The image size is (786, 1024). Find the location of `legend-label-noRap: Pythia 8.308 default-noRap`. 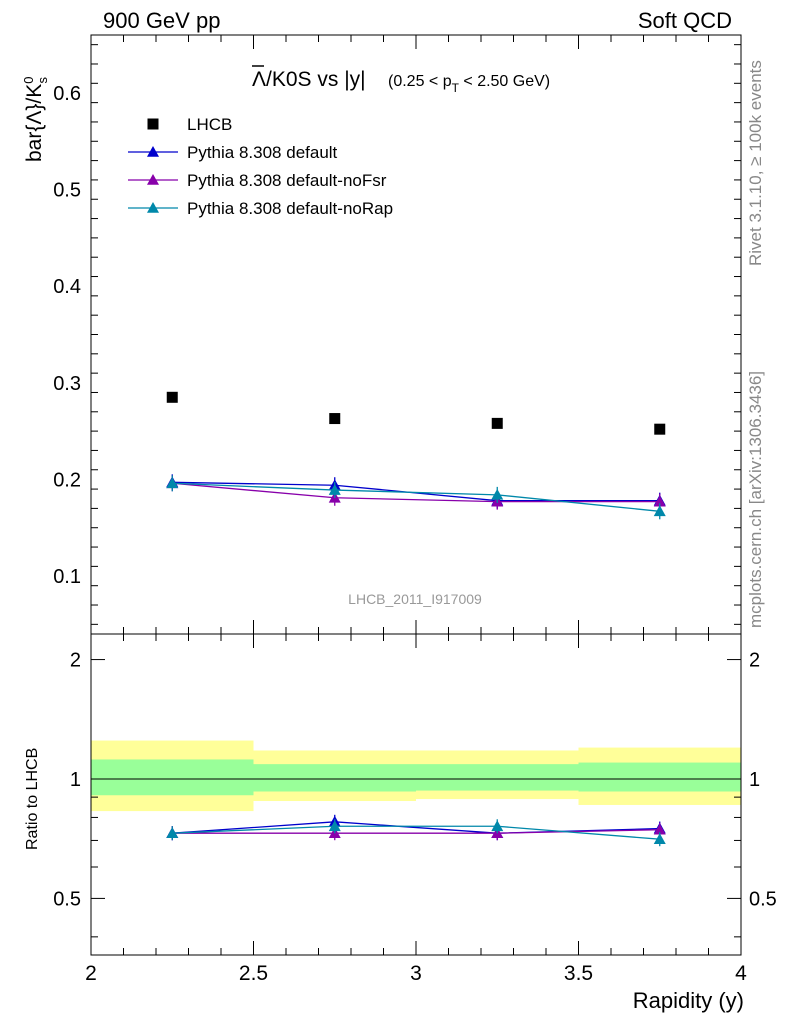

legend-label-noRap: Pythia 8.308 default-noRap is located at coordinates (290, 208).